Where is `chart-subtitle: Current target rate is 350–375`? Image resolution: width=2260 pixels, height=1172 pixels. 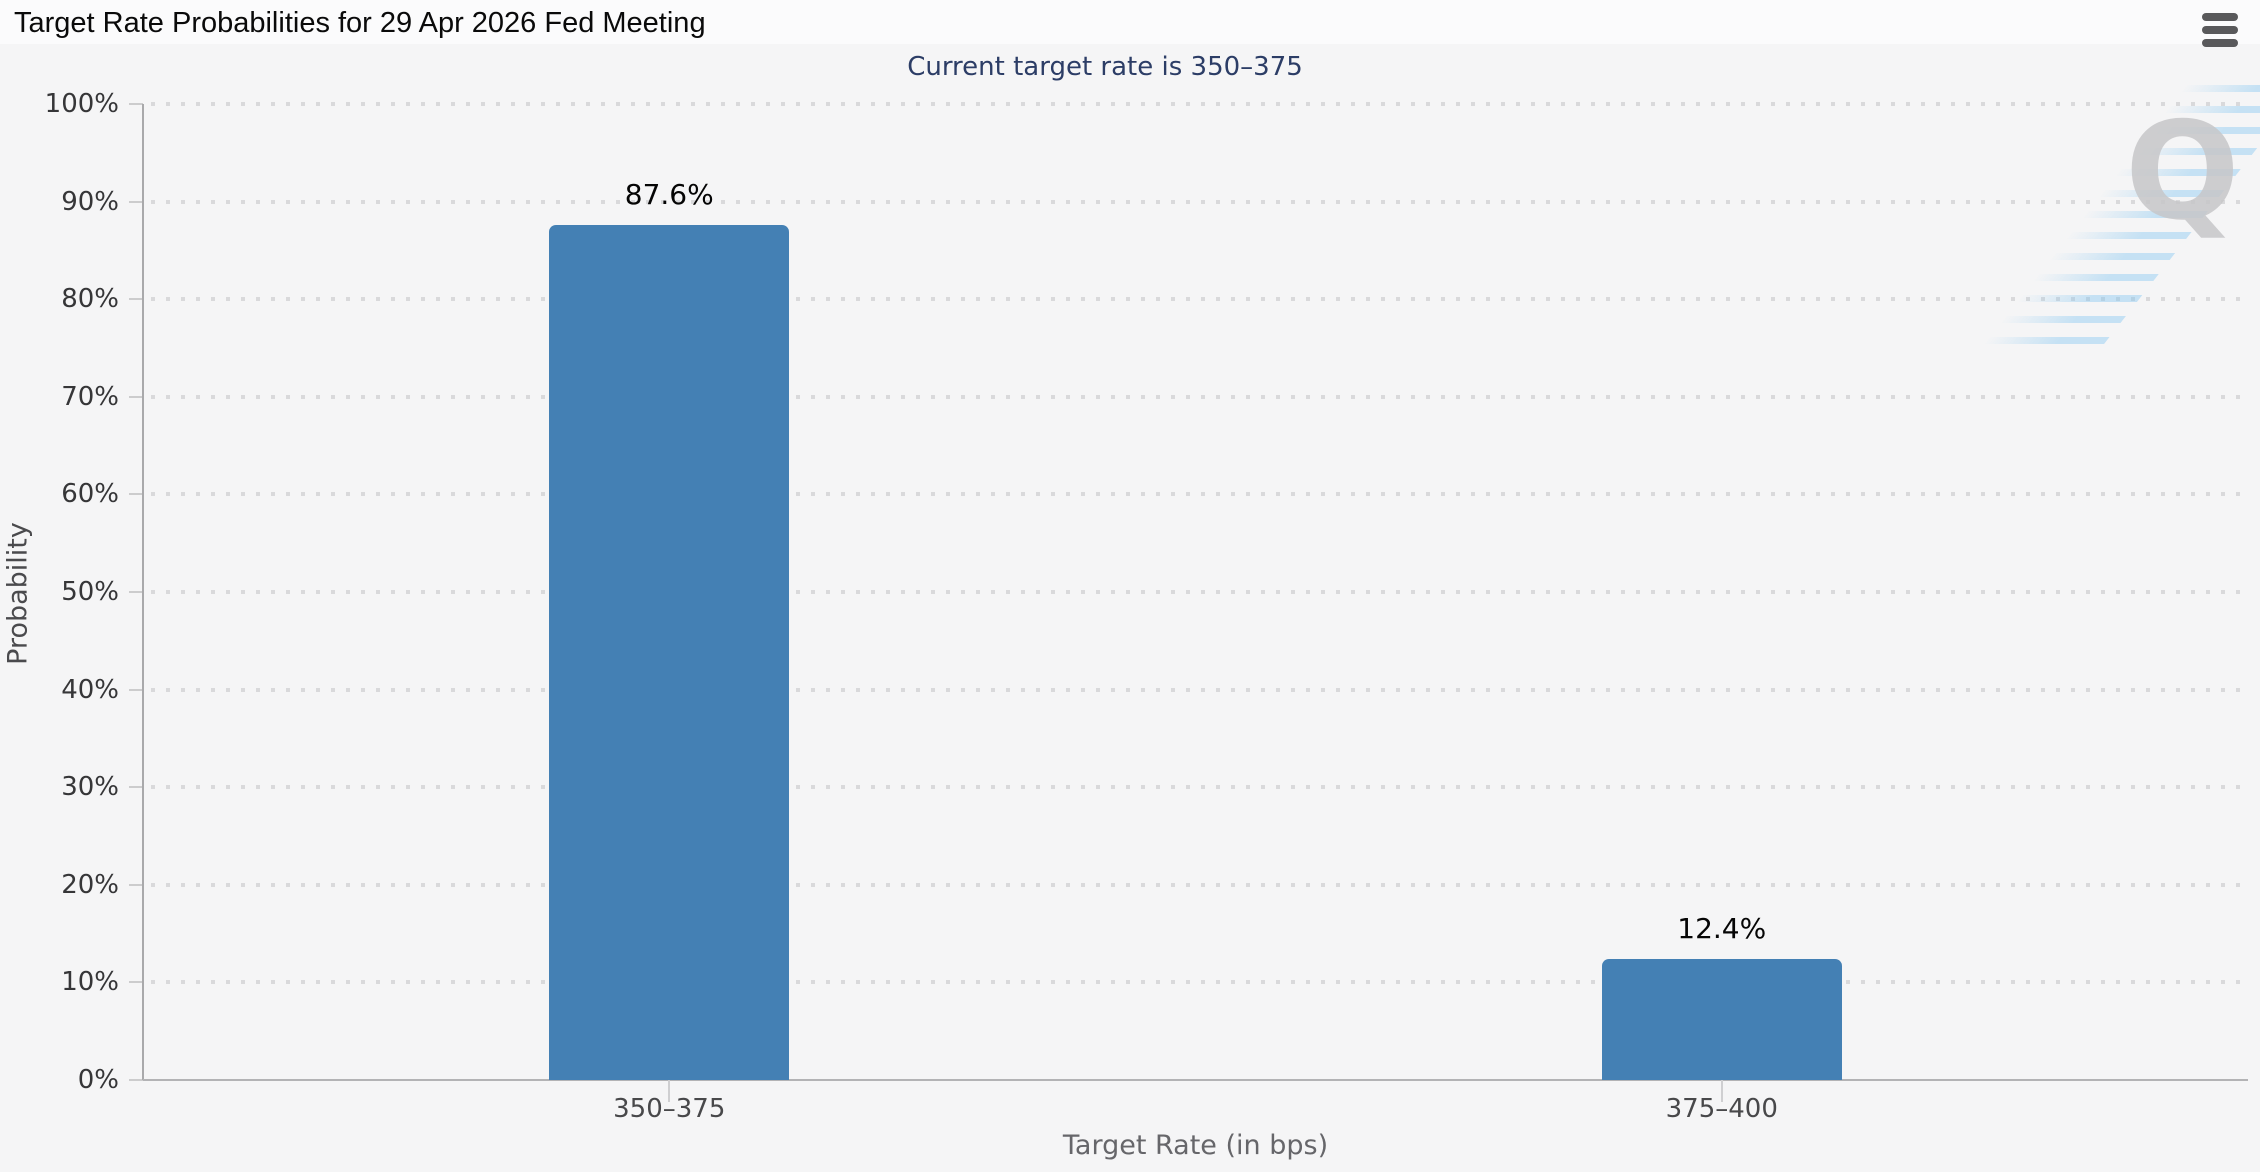 chart-subtitle: Current target rate is 350–375 is located at coordinates (1105, 67).